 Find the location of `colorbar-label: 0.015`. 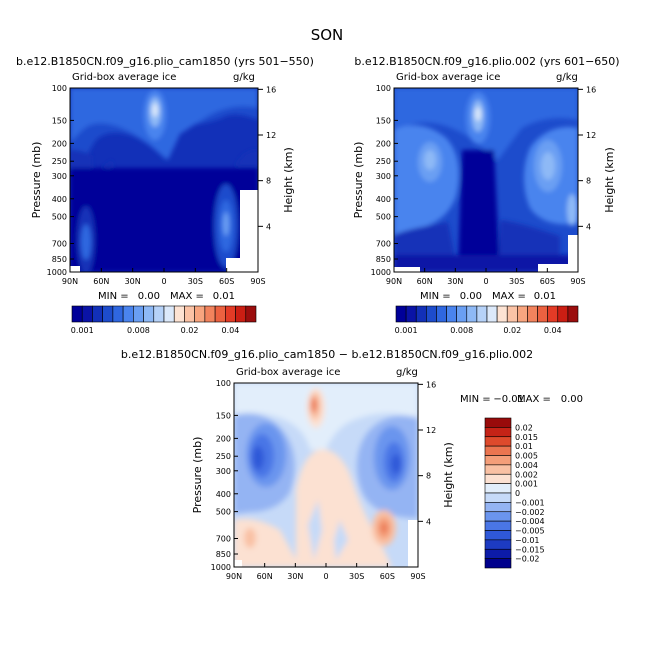

colorbar-label: 0.015 is located at coordinates (526, 437).